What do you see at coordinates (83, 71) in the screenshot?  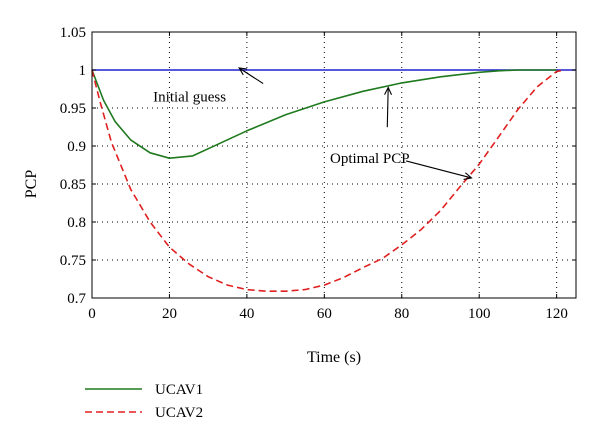 I see `y-tick-label: 1` at bounding box center [83, 71].